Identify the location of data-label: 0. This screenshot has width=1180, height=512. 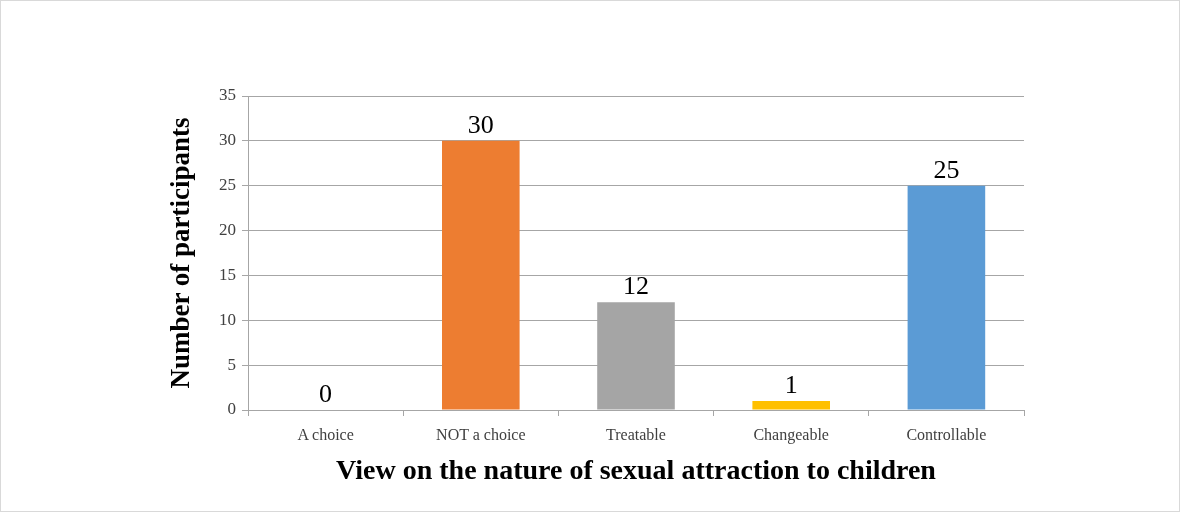
(326, 393).